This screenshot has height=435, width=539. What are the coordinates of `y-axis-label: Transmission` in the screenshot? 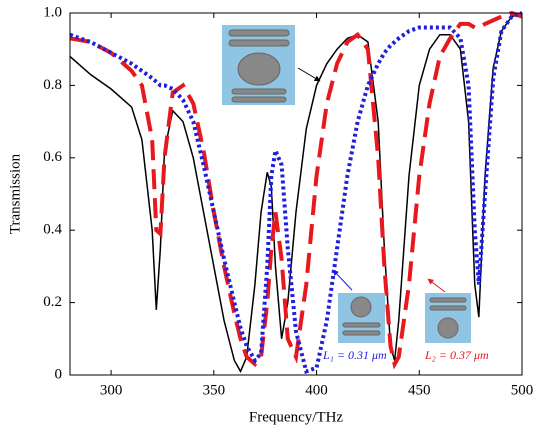 It's located at (15, 193).